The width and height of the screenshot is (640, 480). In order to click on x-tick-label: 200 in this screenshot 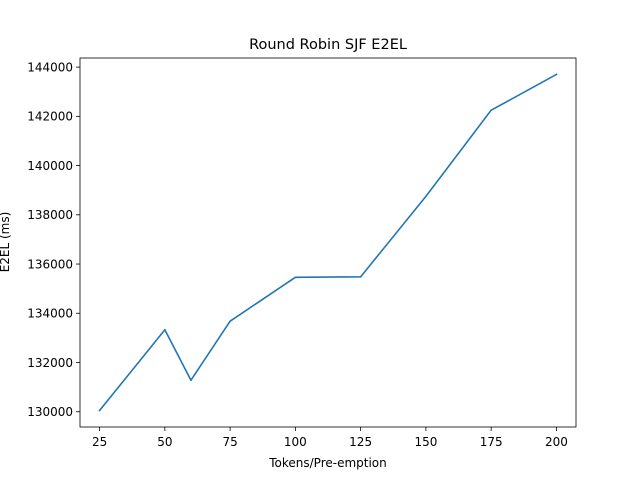, I will do `click(556, 442)`.